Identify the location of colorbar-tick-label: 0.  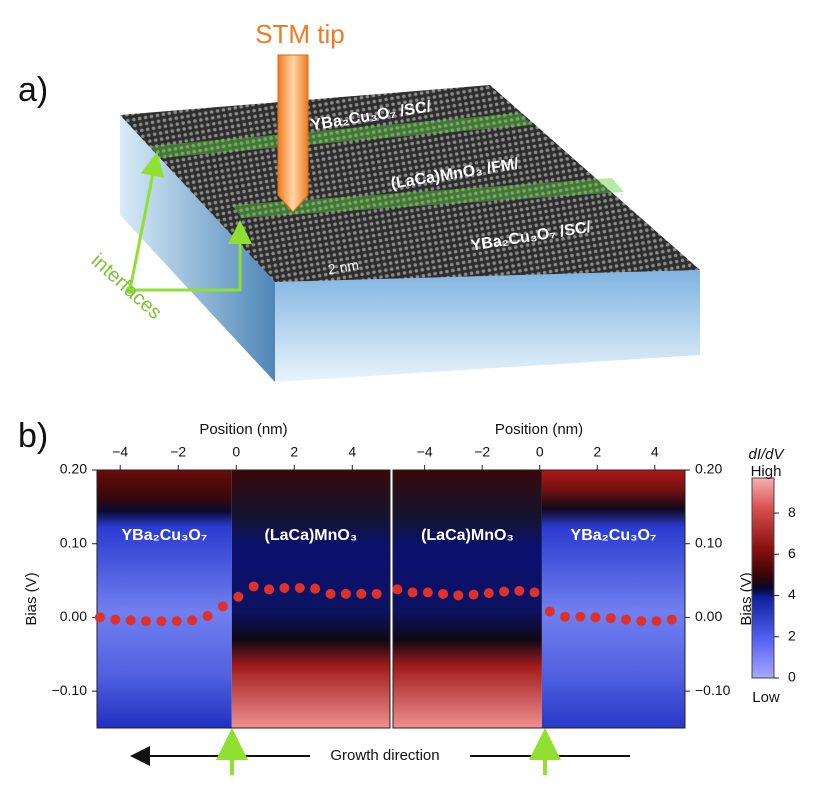
(792, 677).